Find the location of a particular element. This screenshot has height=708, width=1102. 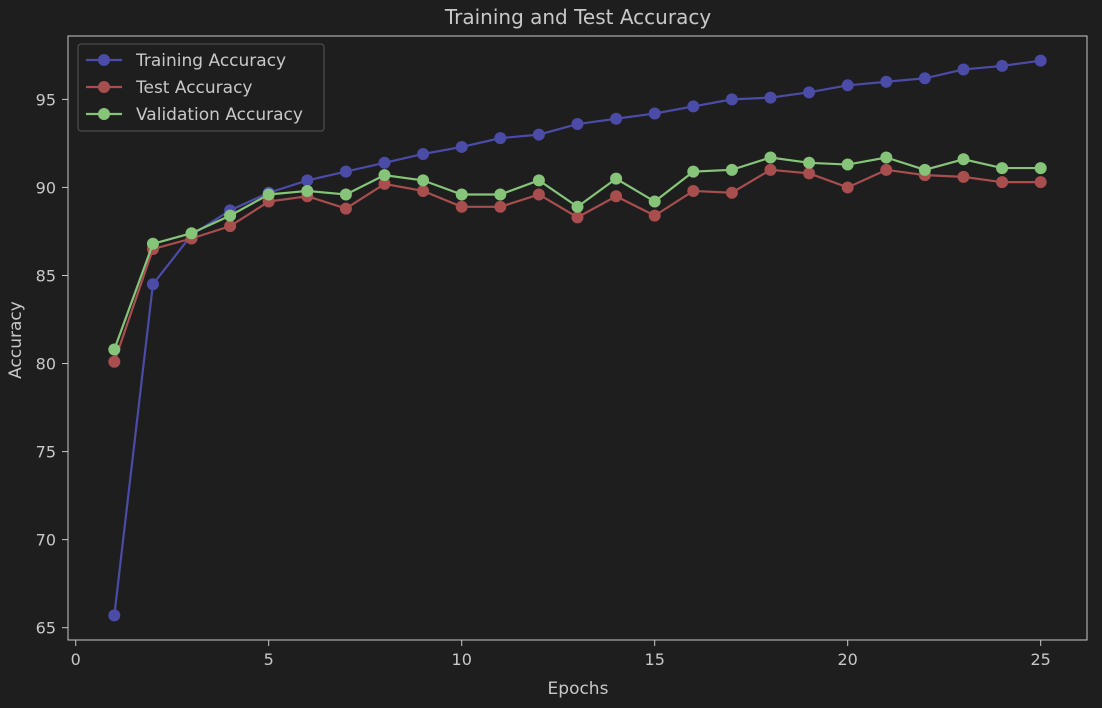

x-tick-label: 15 is located at coordinates (655, 659).